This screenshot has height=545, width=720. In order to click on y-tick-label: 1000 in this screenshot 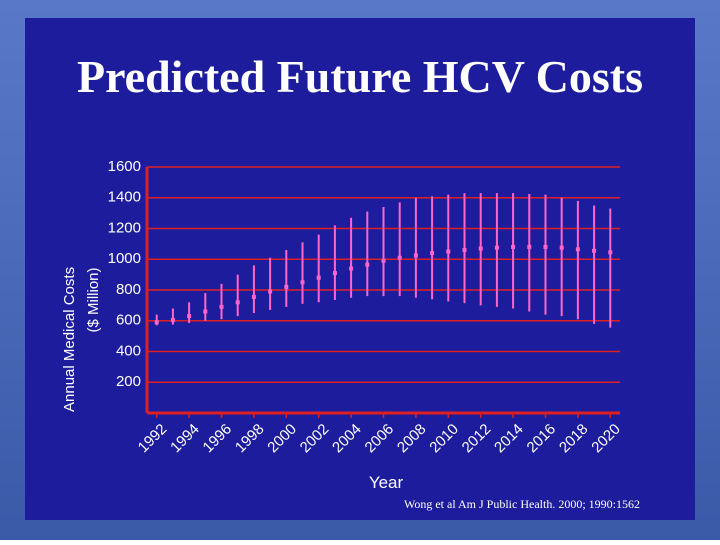, I will do `click(124, 258)`.